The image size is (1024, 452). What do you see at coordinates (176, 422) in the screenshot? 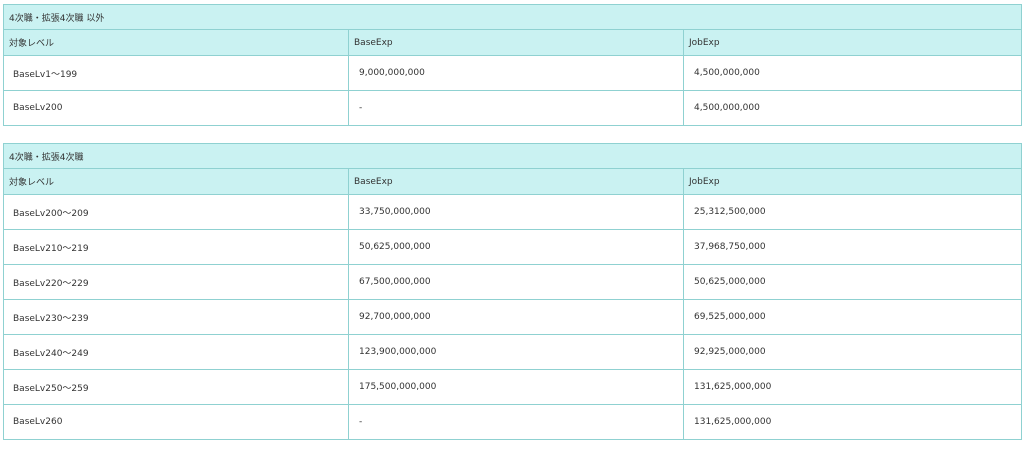
I see `level-cell: BaseLv260` at bounding box center [176, 422].